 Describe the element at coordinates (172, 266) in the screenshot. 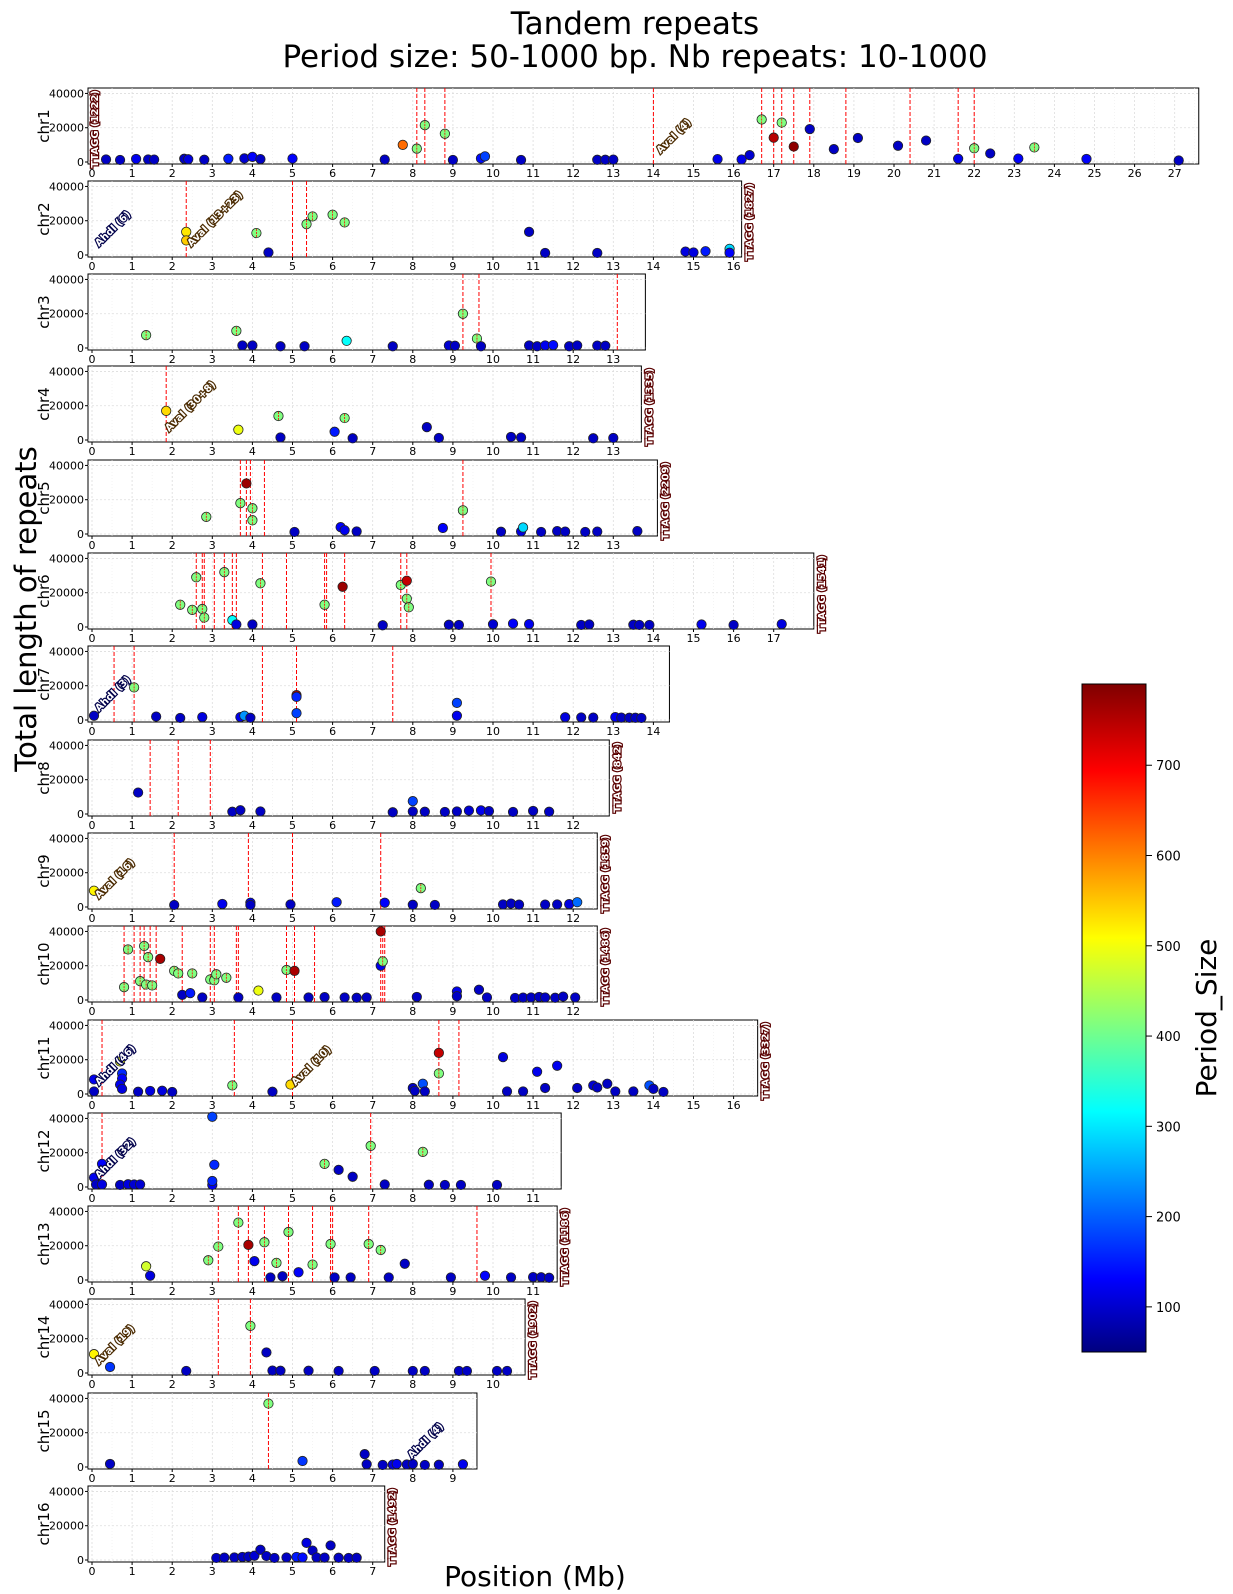

I see `x-tick-label: 2` at that location.